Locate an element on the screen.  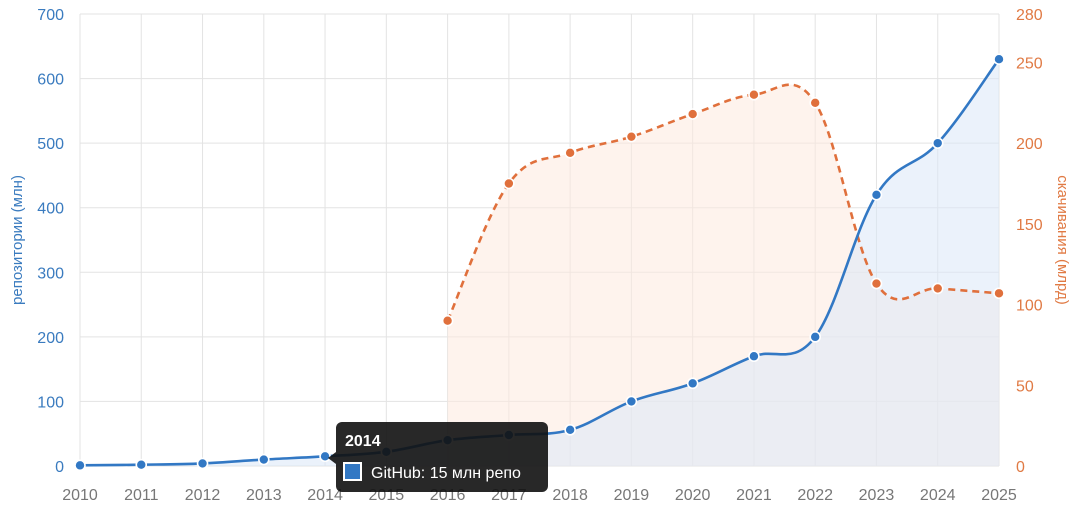
y-left-tick-label: 300 is located at coordinates (50, 273).